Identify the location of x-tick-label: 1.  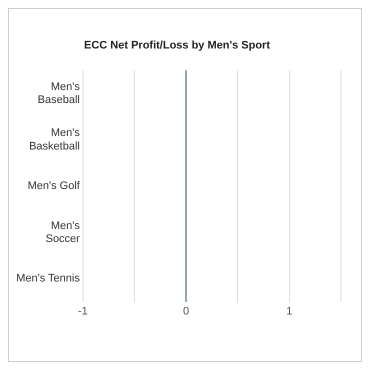
(289, 311).